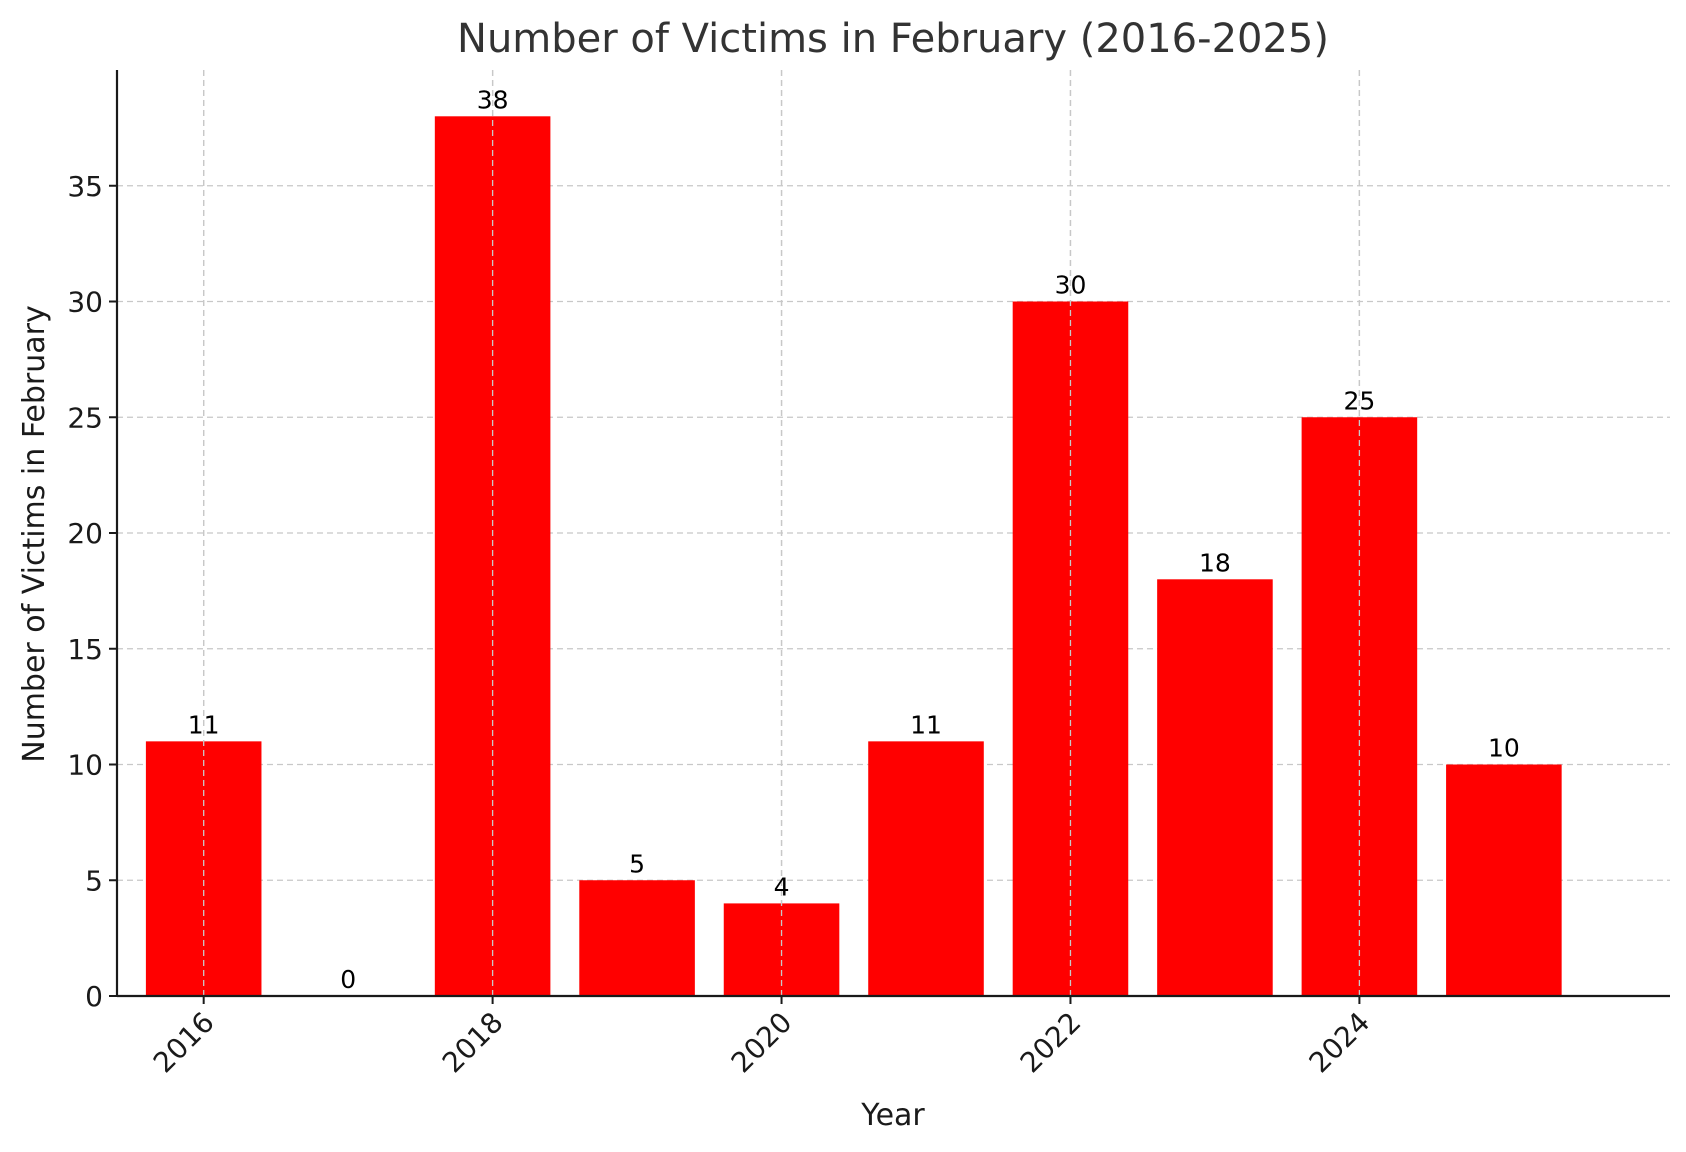 The image size is (1686, 1152). I want to click on y-axis-title: Number of Victims in February, so click(34, 534).